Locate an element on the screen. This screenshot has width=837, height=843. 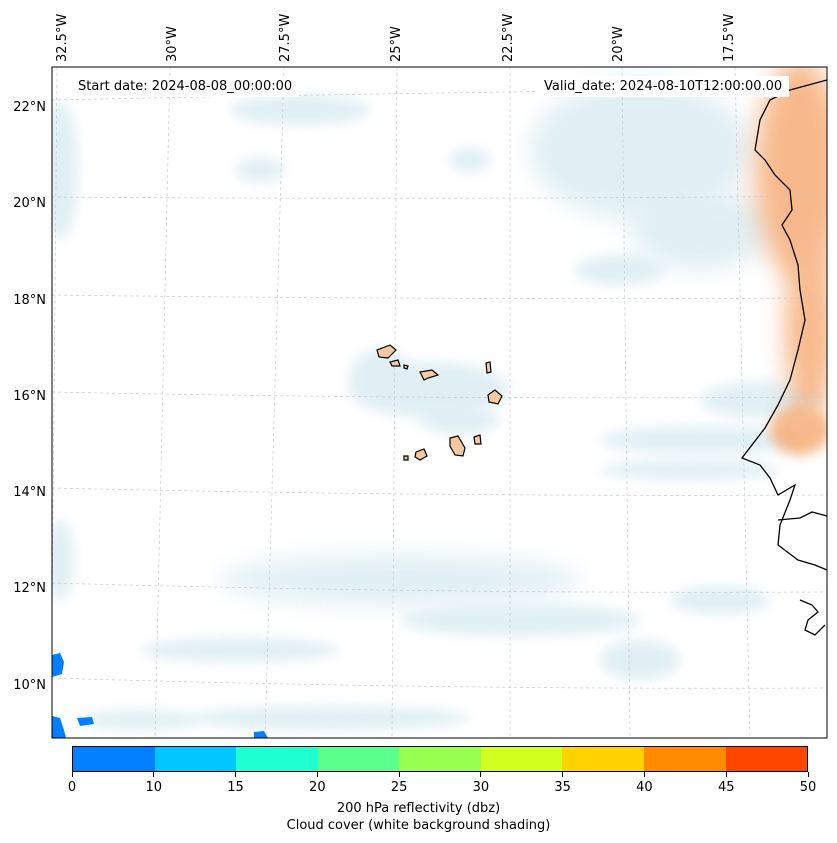
colorbar is located at coordinates (440, 759).